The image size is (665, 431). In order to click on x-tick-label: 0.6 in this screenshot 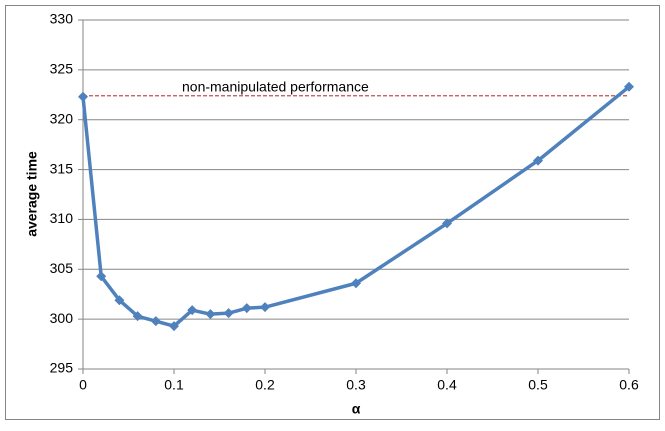, I will do `click(629, 385)`.